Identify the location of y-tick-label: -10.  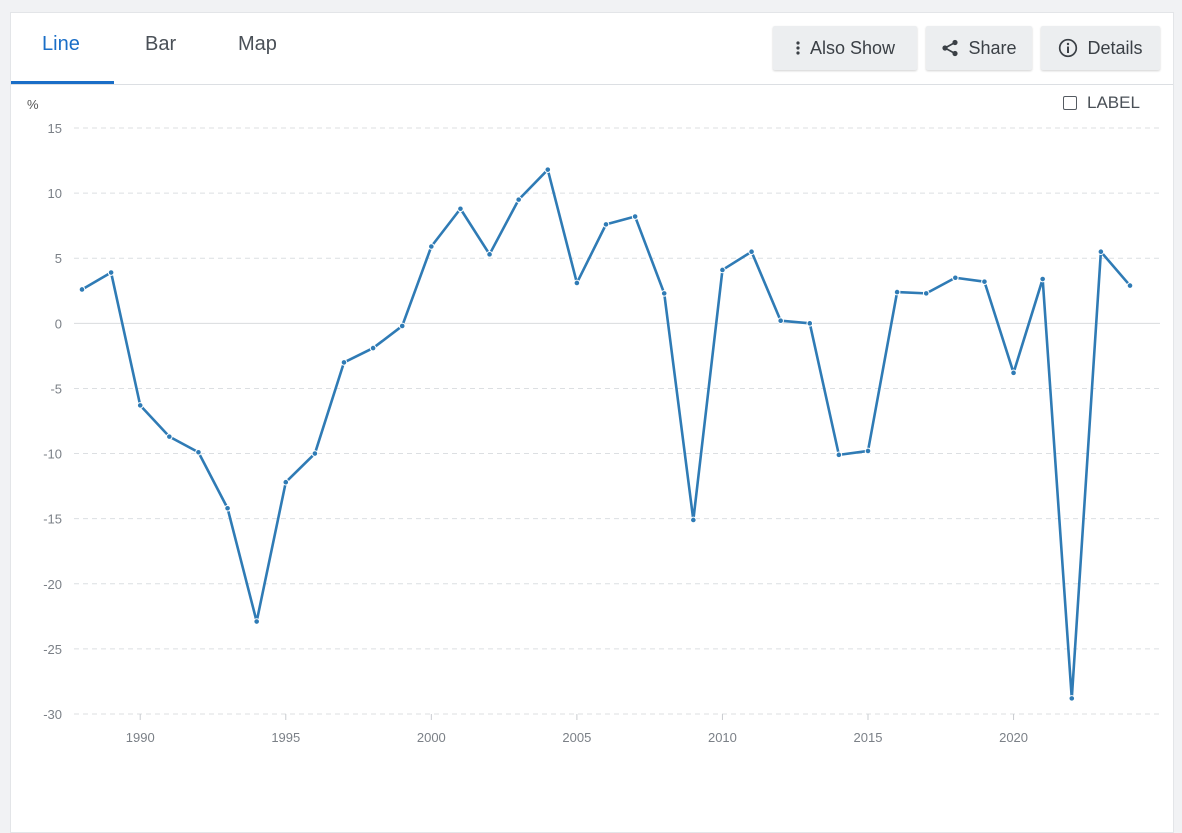
(52, 454).